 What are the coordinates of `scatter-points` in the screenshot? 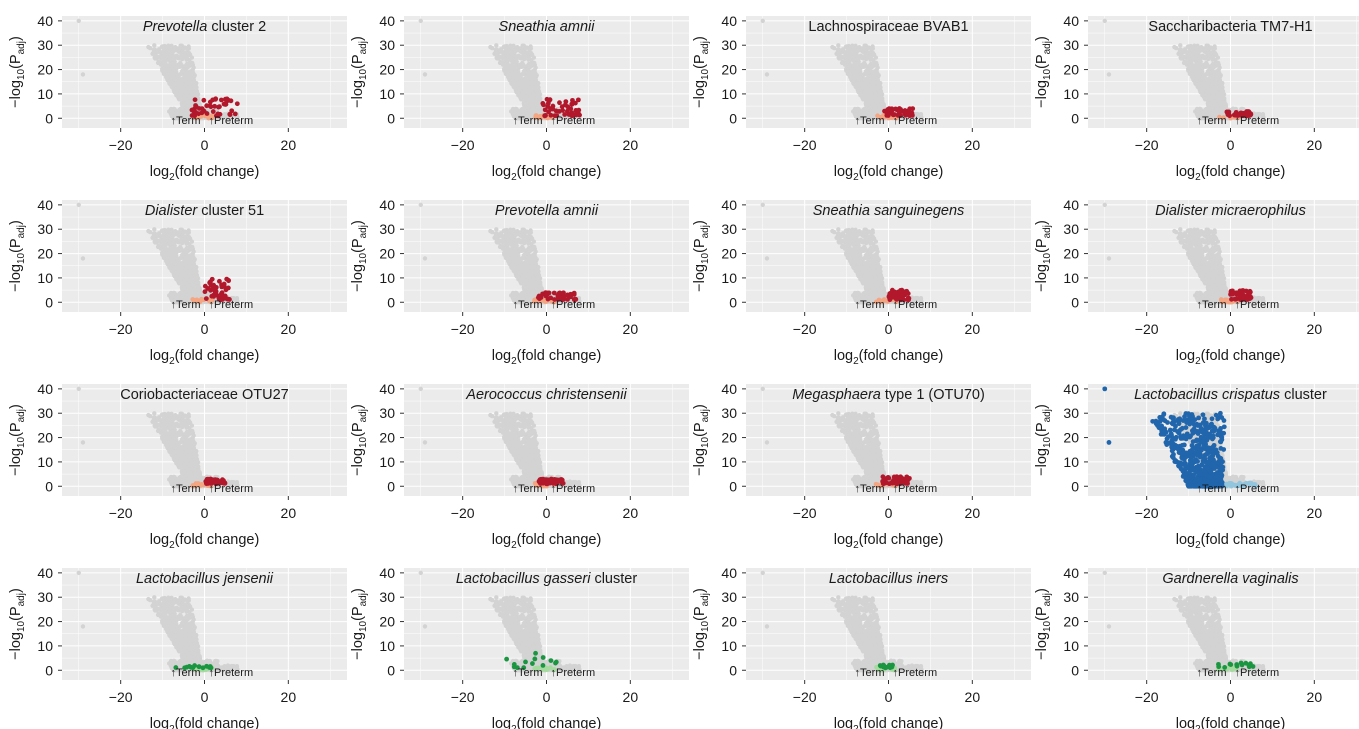 It's located at (158, 69).